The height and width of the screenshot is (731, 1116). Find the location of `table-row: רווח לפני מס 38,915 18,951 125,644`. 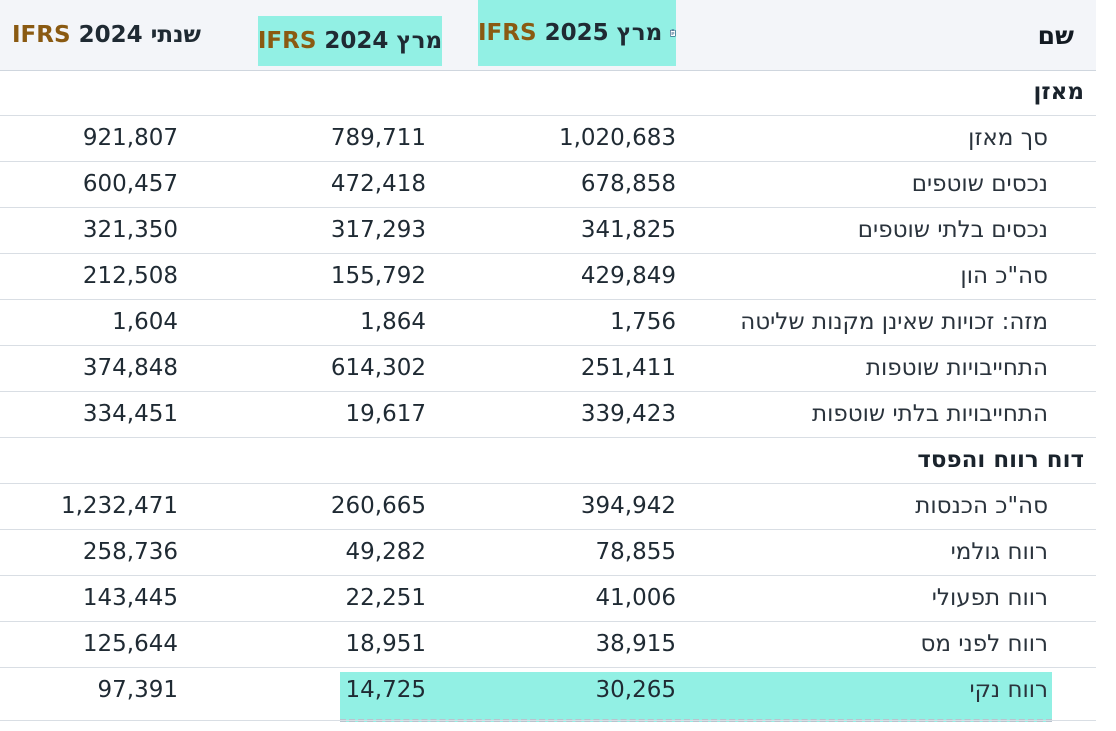

table-row: רווח לפני מס 38,915 18,951 125,644 is located at coordinates (548, 645).